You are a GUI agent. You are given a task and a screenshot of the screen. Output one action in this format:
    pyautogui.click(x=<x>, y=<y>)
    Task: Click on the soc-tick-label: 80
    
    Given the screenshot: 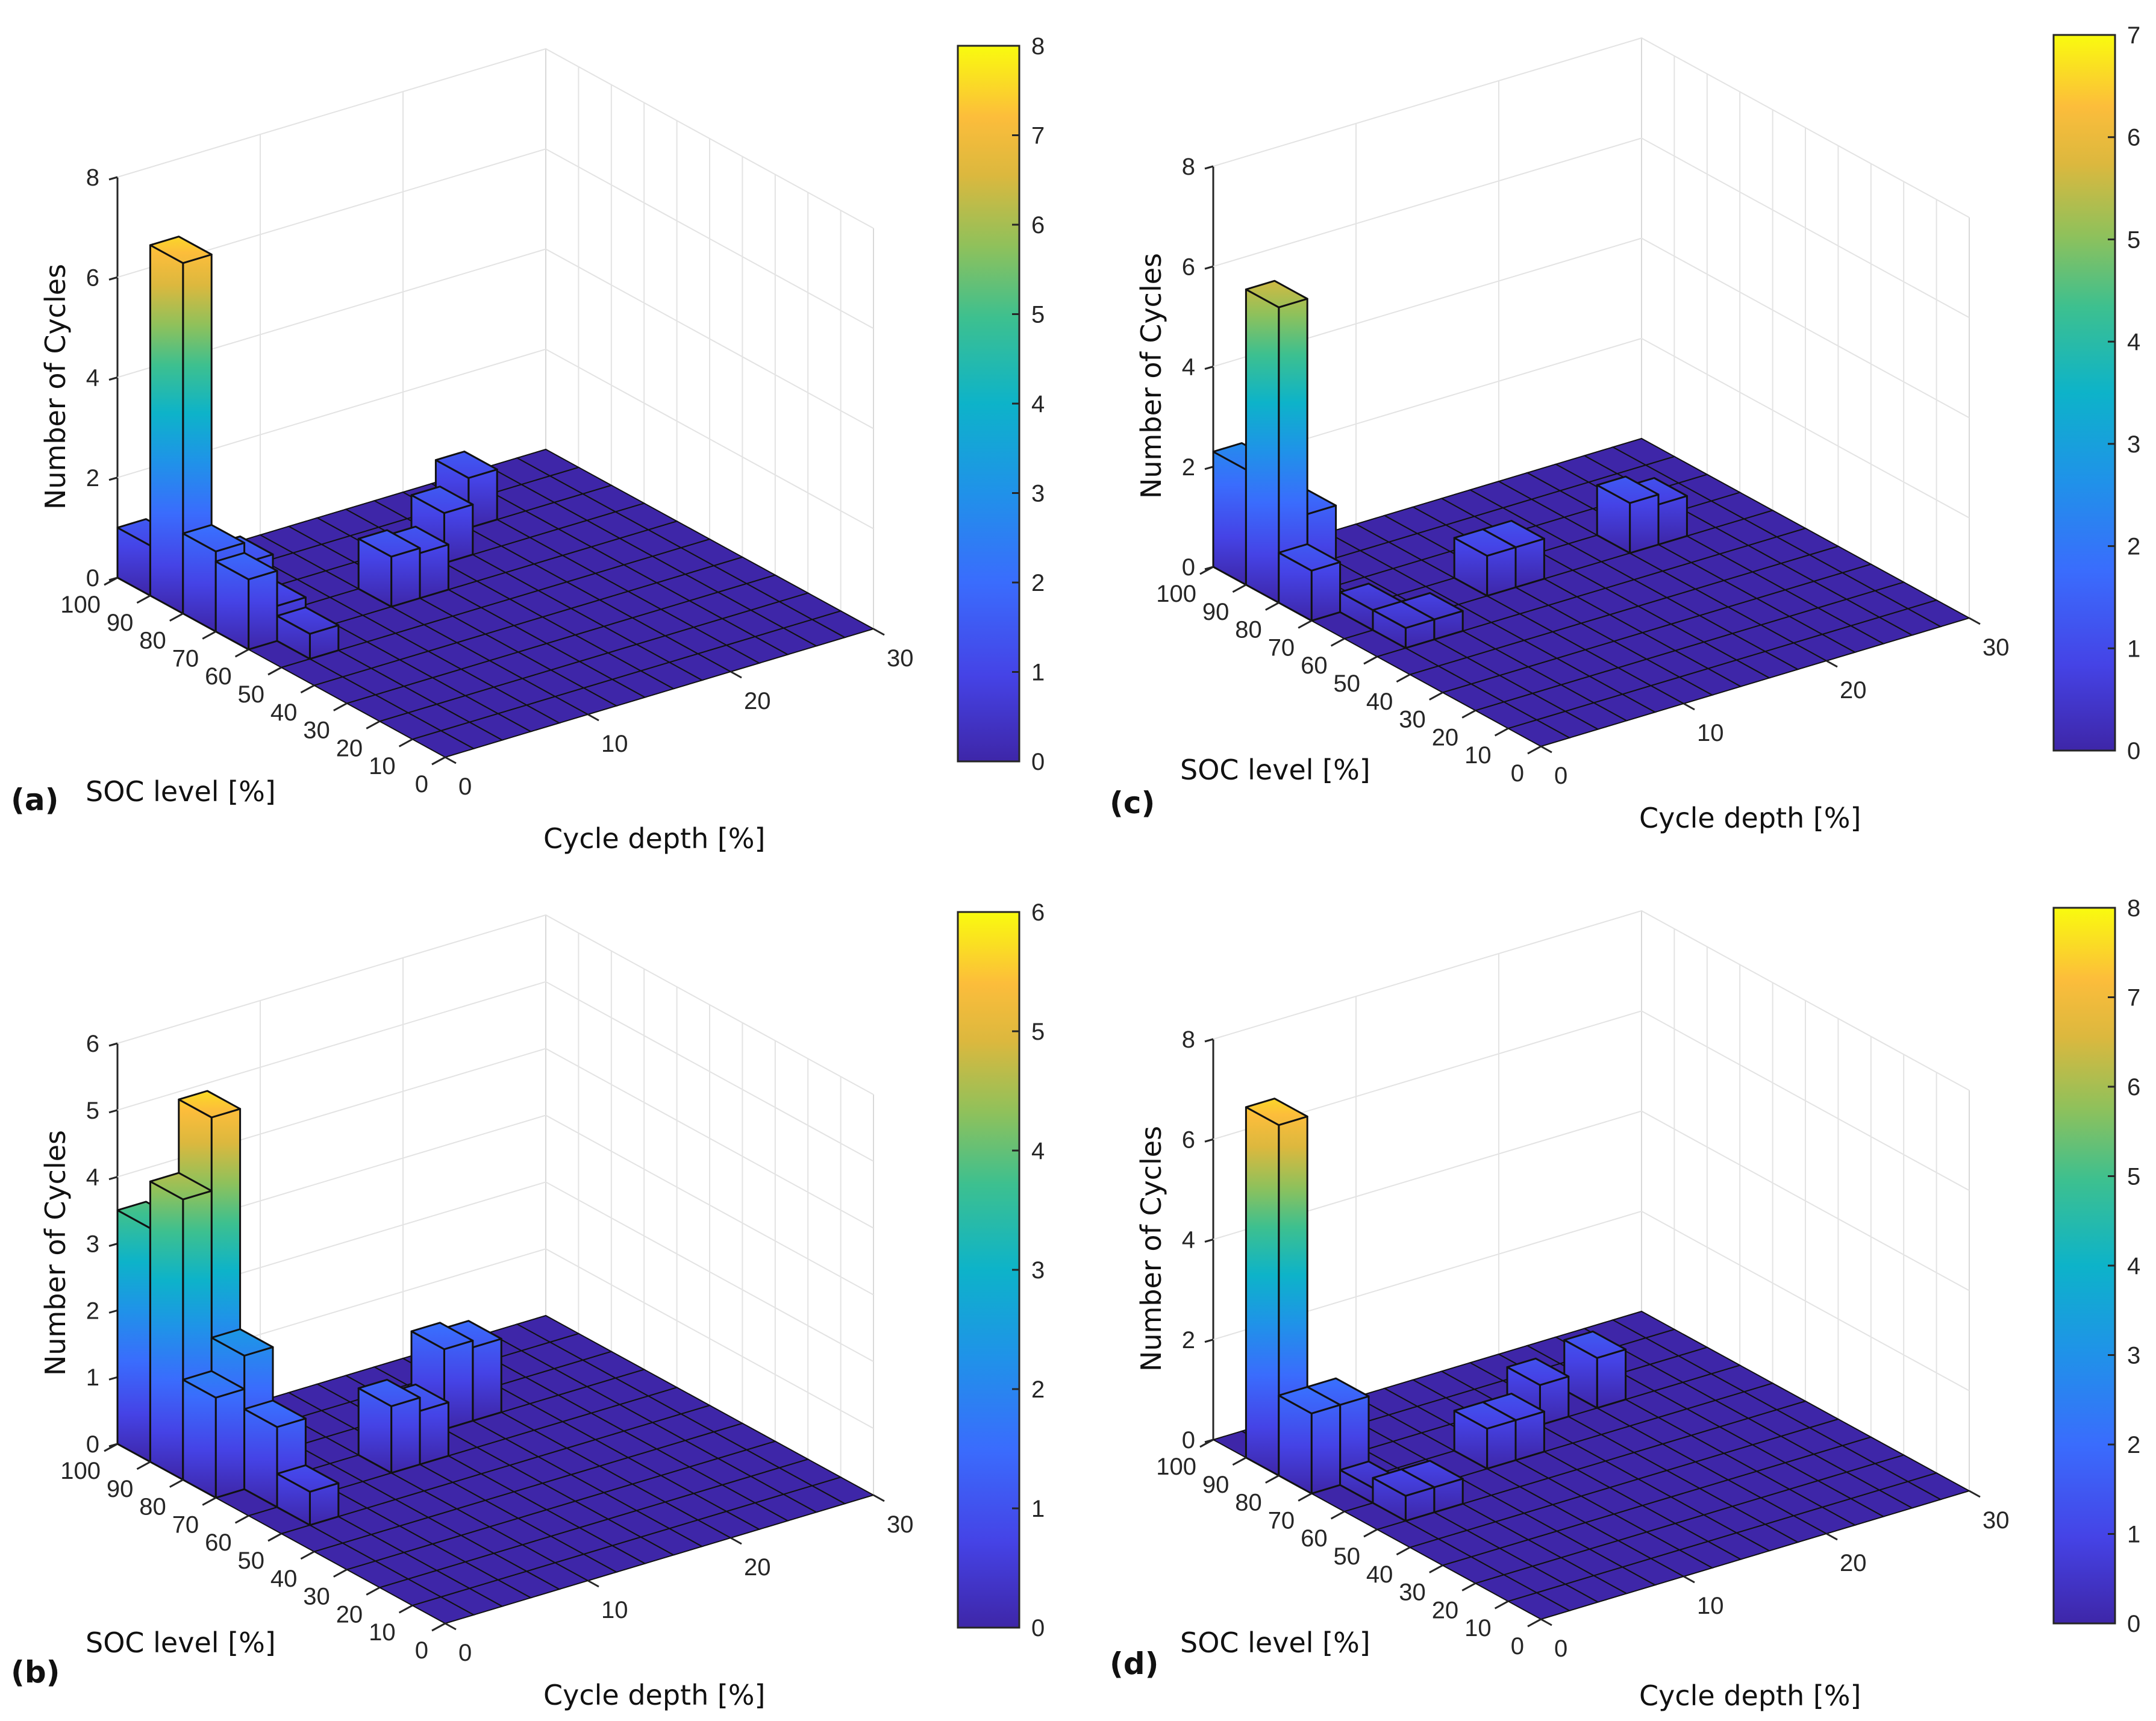 What is the action you would take?
    pyautogui.click(x=152, y=1507)
    